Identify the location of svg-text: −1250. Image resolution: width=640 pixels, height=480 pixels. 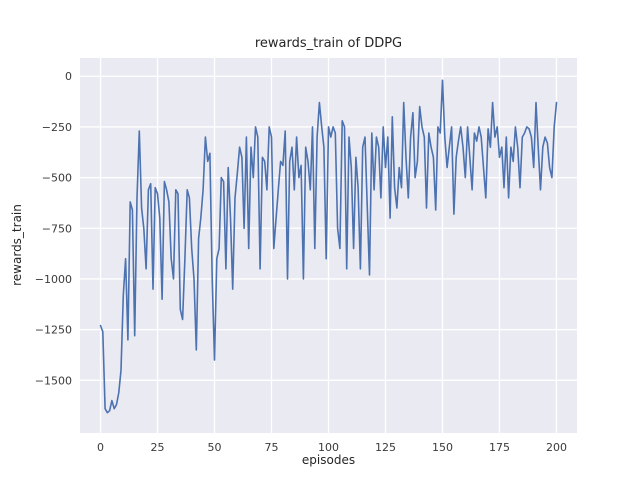
(53, 330).